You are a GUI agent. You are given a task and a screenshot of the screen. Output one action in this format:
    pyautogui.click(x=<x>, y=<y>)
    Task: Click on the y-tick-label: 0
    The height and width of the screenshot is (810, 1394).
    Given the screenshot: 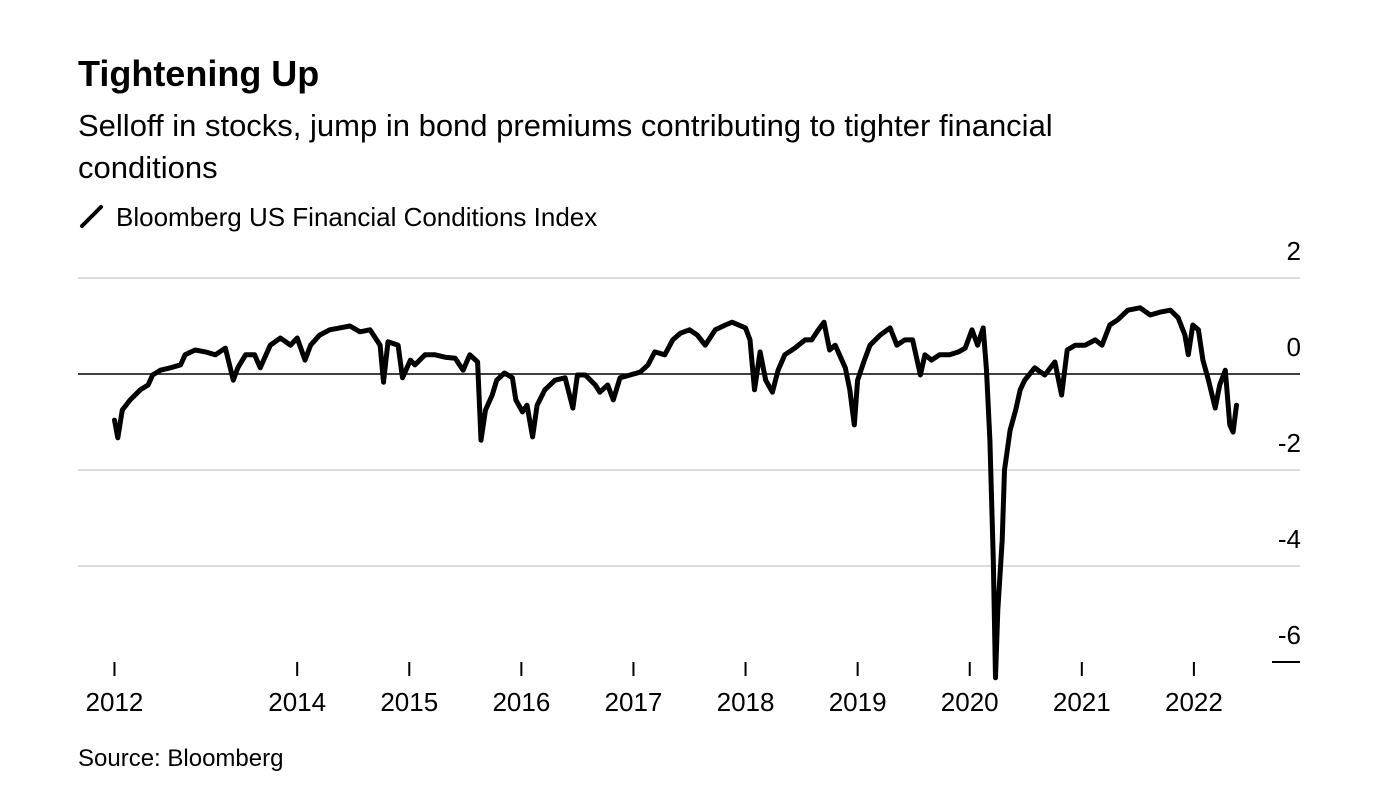 What is the action you would take?
    pyautogui.click(x=1294, y=347)
    